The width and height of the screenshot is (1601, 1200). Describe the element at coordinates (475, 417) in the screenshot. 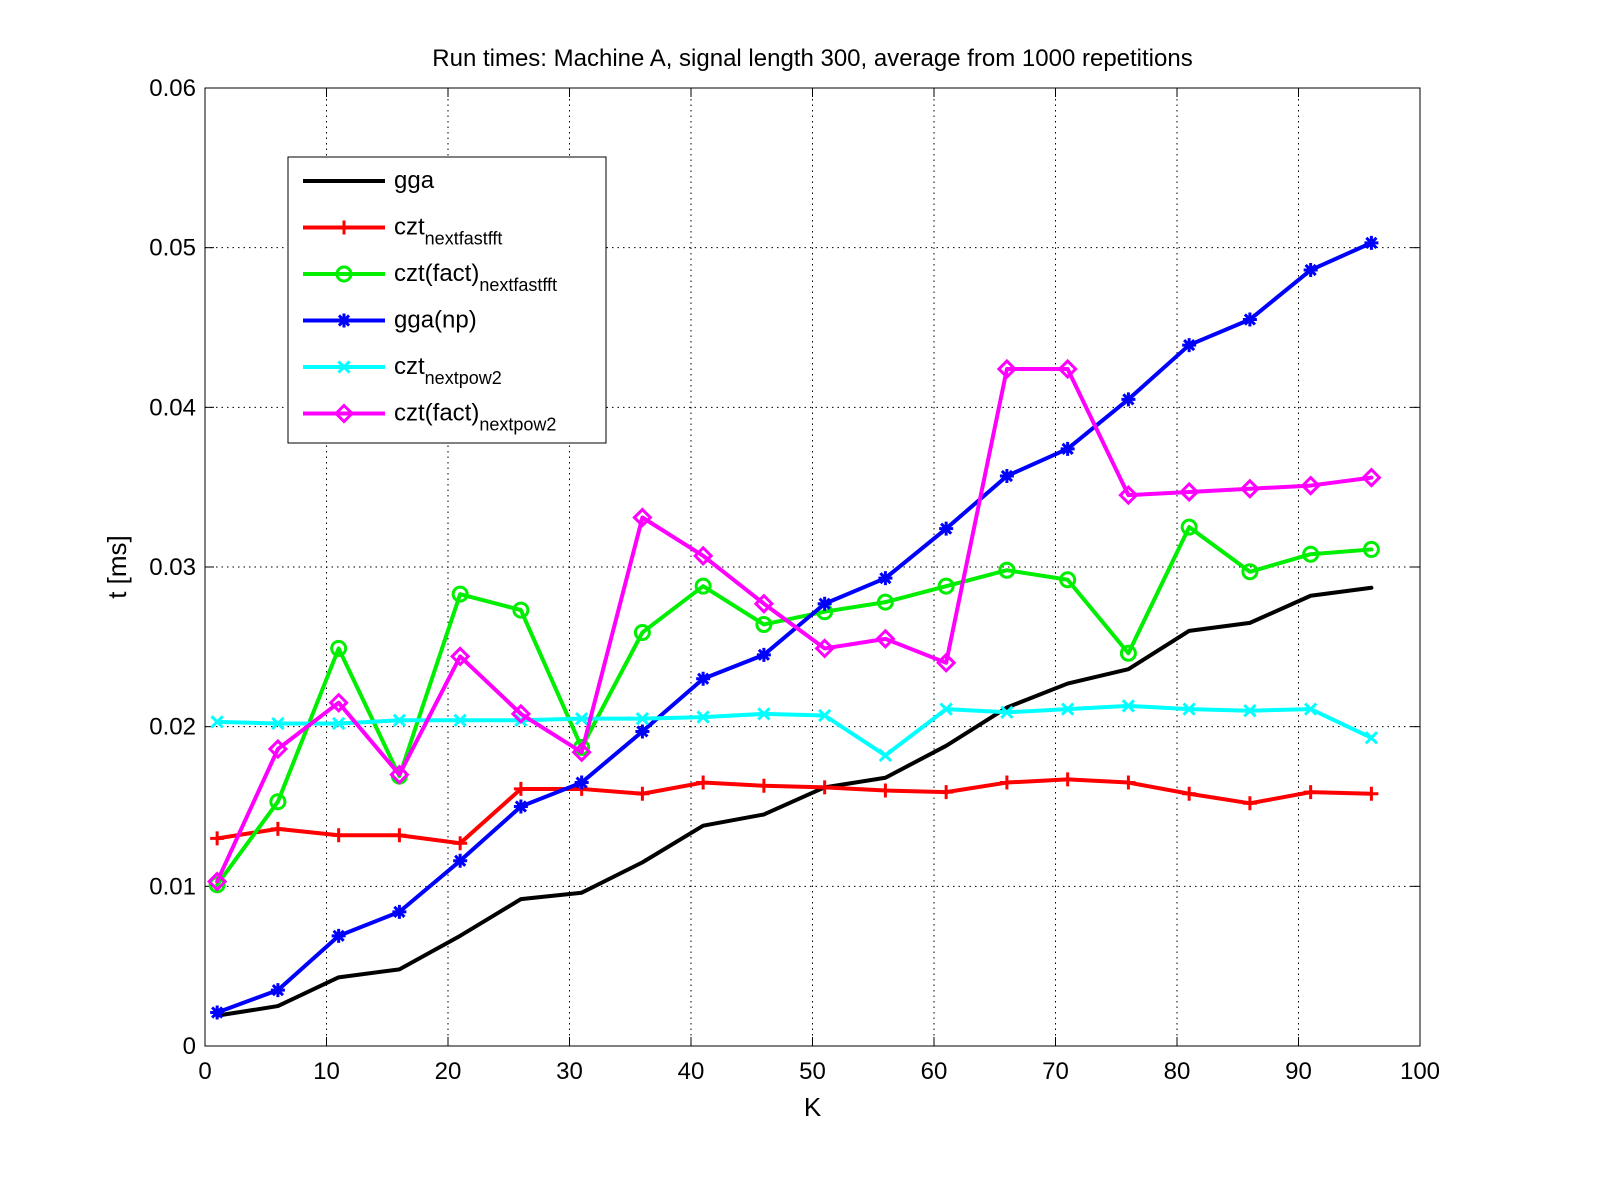

I see `legend-label: czt(fact)nextpow2` at that location.